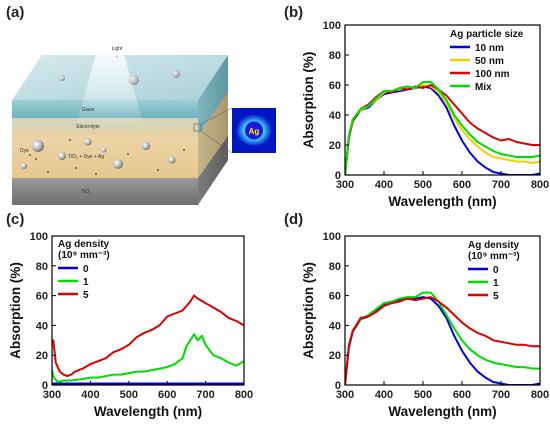 The image size is (550, 430). Describe the element at coordinates (293, 219) in the screenshot. I see `panel-label-d: (d)` at that location.